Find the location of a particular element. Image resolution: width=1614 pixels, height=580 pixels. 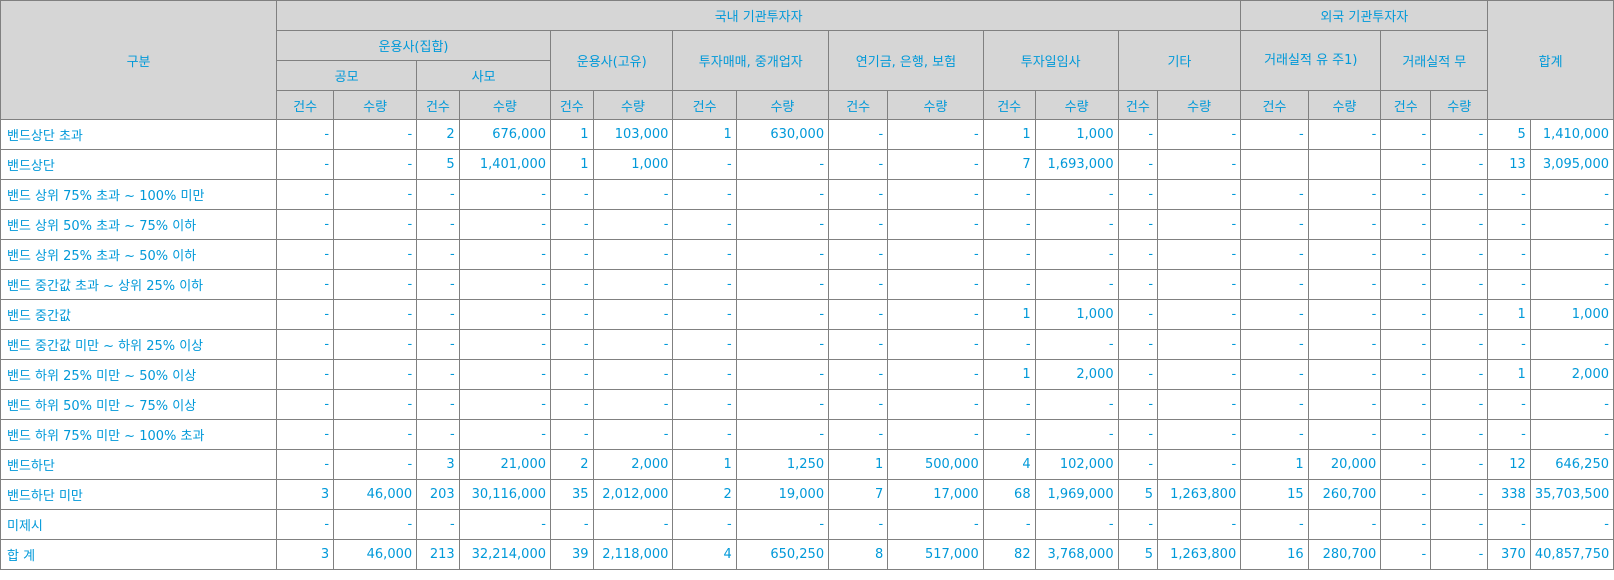

header-others: 기타 is located at coordinates (1179, 60).